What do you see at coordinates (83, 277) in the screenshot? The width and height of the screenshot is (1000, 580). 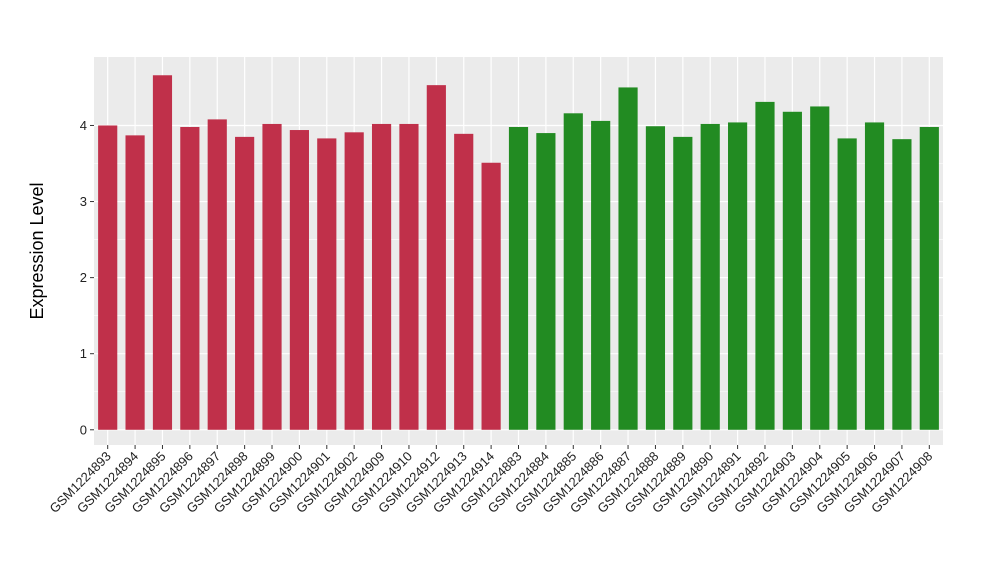 I see `y-tick-label: 2` at bounding box center [83, 277].